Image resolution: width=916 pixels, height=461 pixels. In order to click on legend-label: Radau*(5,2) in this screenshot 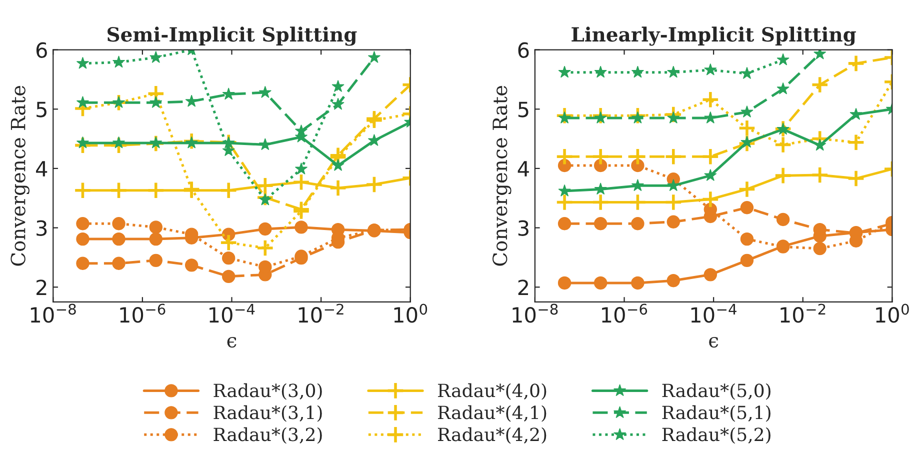, I will do `click(716, 435)`.